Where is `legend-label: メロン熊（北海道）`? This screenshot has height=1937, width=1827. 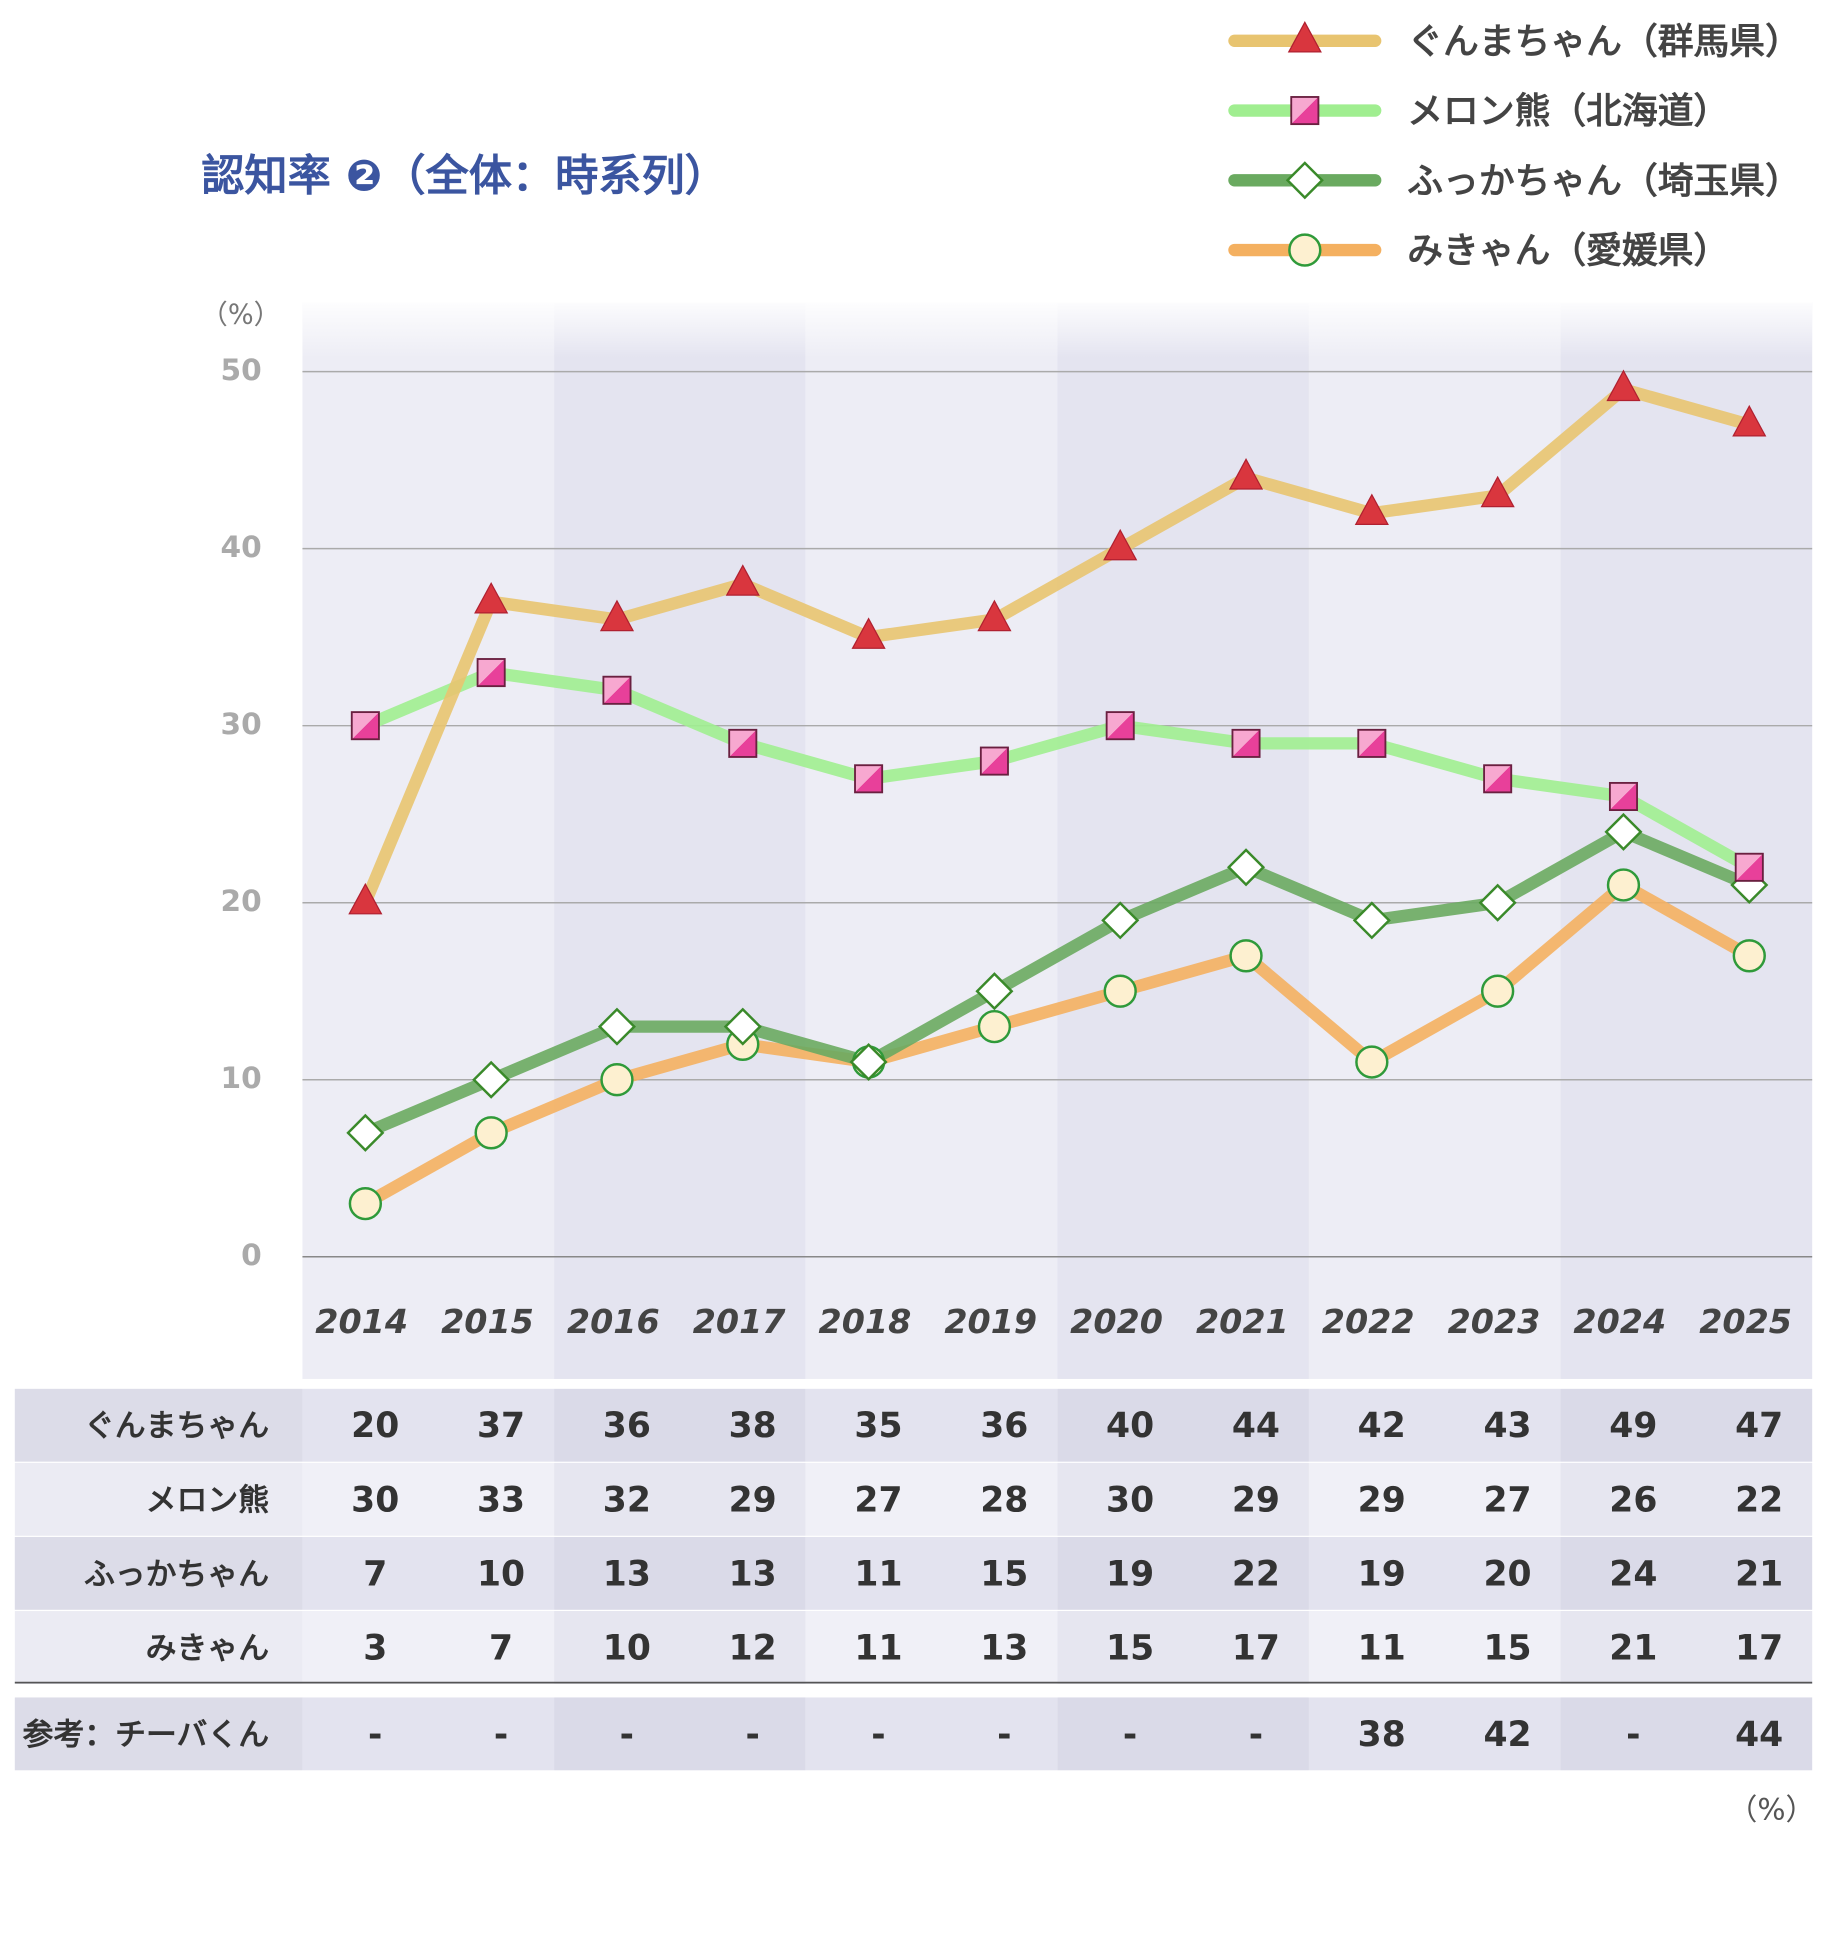 legend-label: メロン熊（北海道） is located at coordinates (1568, 111).